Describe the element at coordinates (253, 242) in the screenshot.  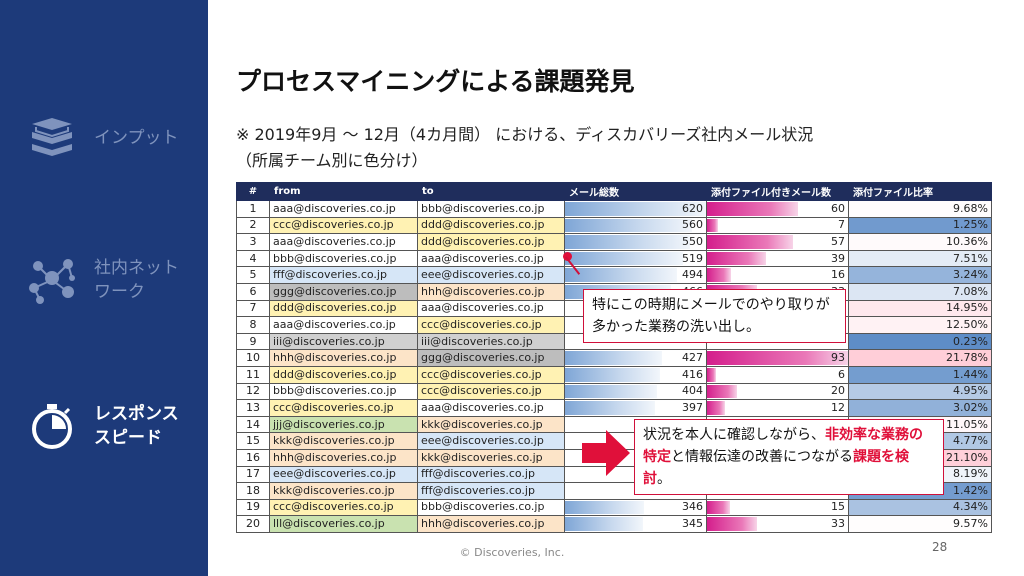
I see `row-number: 3` at that location.